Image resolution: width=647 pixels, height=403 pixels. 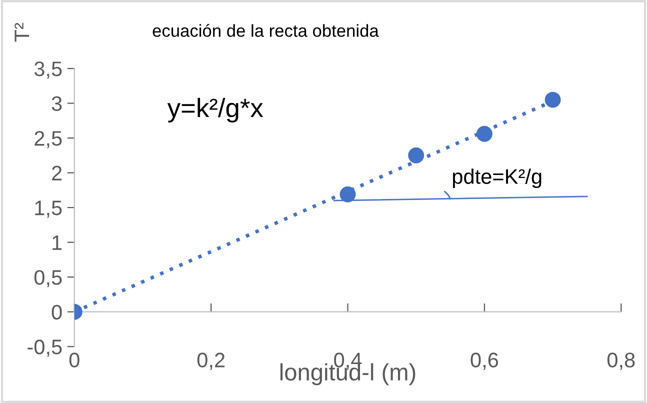 What do you see at coordinates (22, 32) in the screenshot?
I see `y-axis-title: T²` at bounding box center [22, 32].